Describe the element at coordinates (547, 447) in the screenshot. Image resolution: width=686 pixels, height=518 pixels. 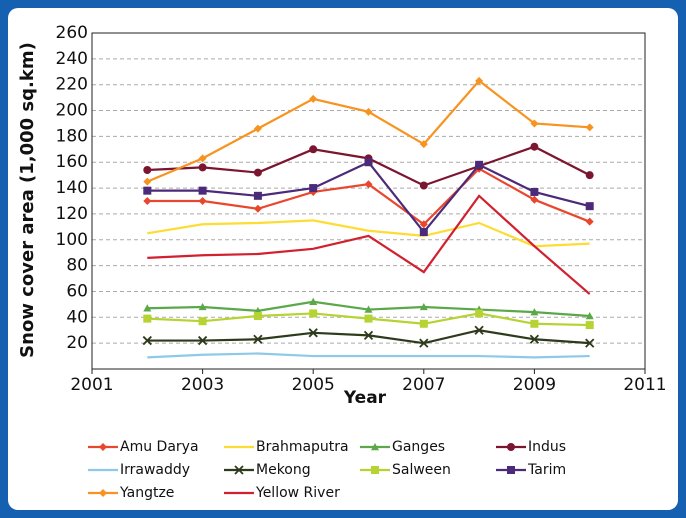
I see `legend-label: Indus` at that location.